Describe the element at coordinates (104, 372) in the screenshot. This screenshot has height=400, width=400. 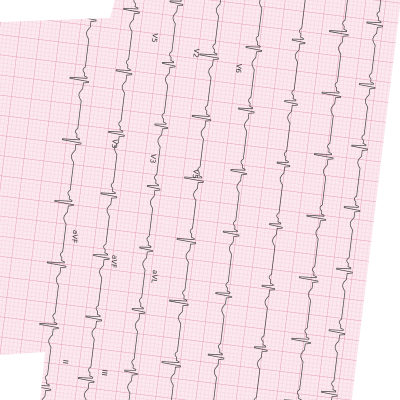
I see `lead-label: III` at that location.